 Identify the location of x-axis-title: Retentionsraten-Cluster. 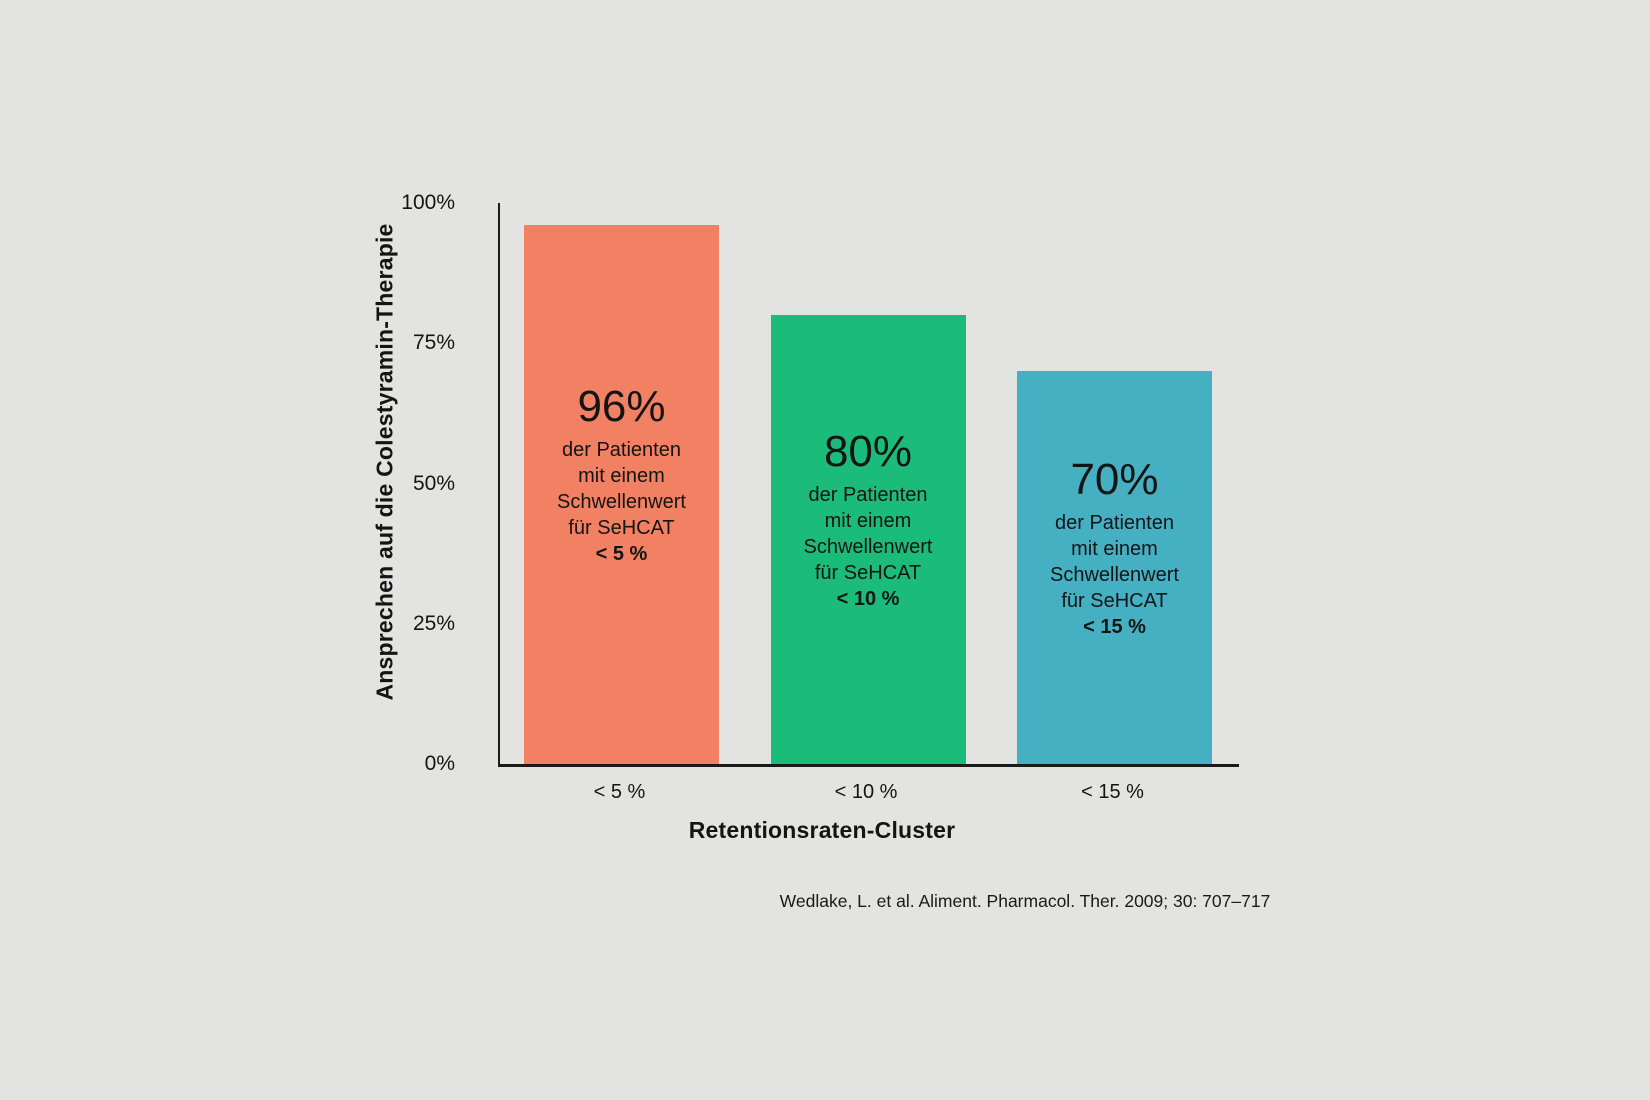
(822, 830).